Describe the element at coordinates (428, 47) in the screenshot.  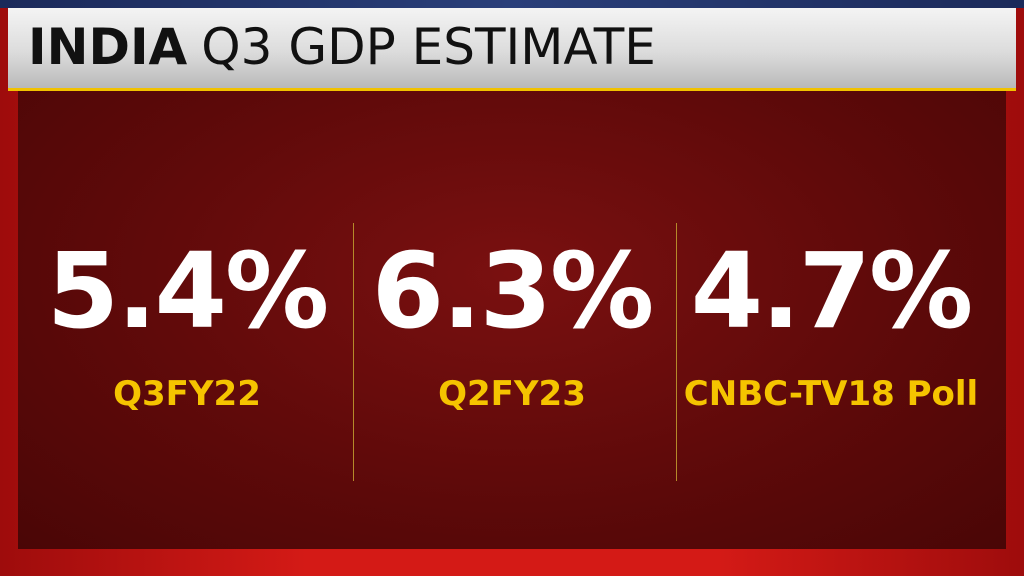
I see `title-text: Q3 GDP ESTIMATE` at that location.